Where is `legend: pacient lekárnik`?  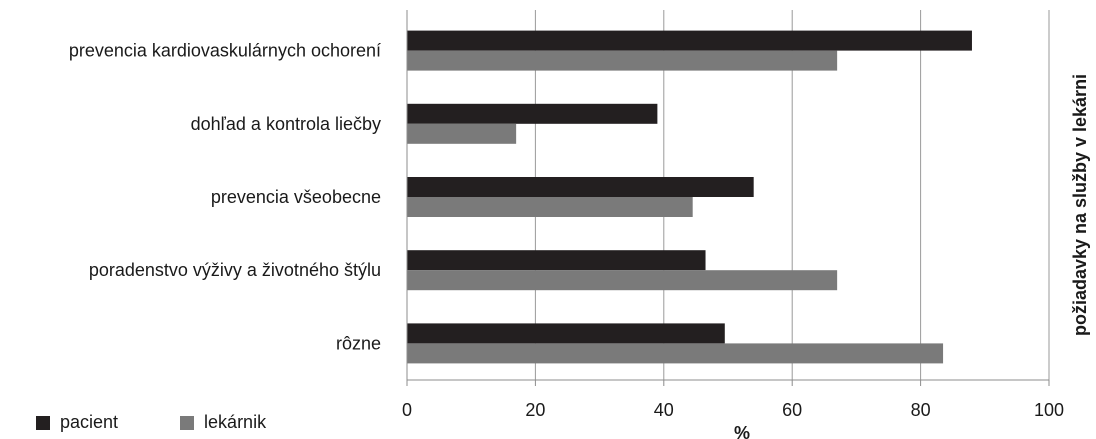
legend: pacient lekárnik is located at coordinates (182, 422).